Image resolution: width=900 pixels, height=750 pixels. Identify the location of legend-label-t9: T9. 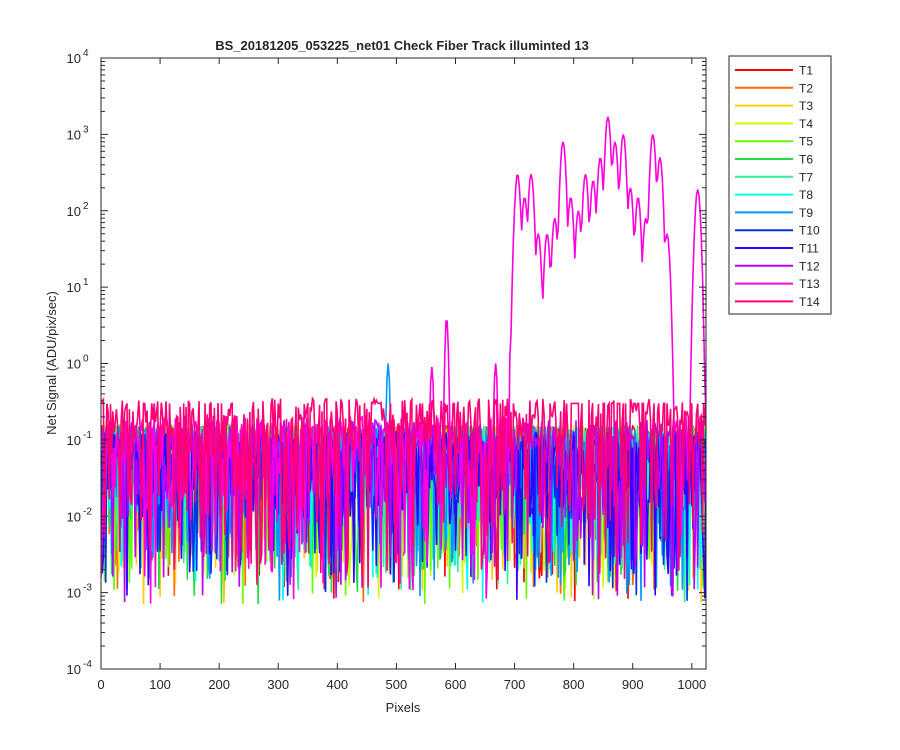
(806, 213).